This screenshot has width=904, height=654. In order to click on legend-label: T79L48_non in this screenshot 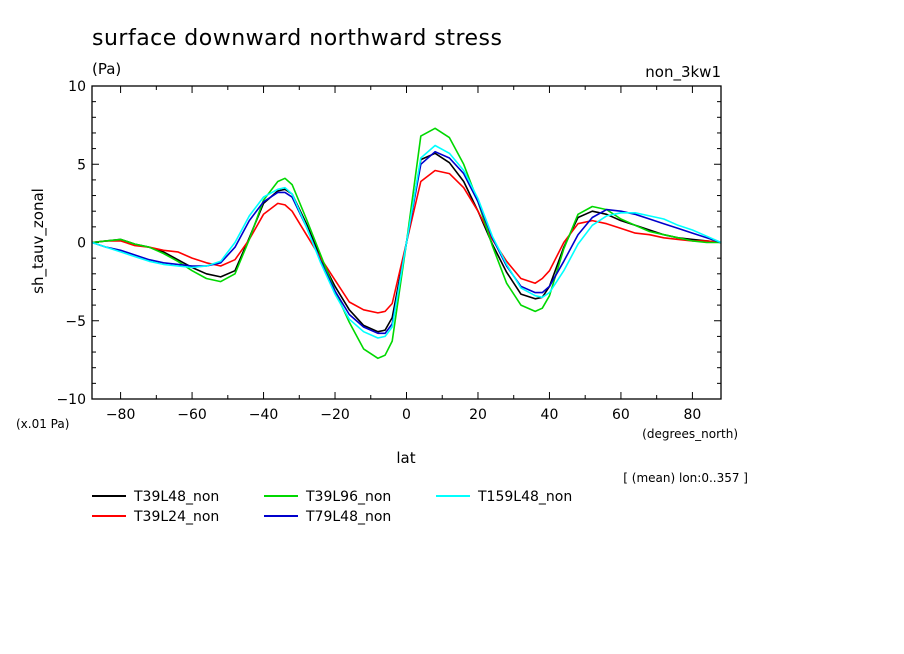, I will do `click(348, 517)`.